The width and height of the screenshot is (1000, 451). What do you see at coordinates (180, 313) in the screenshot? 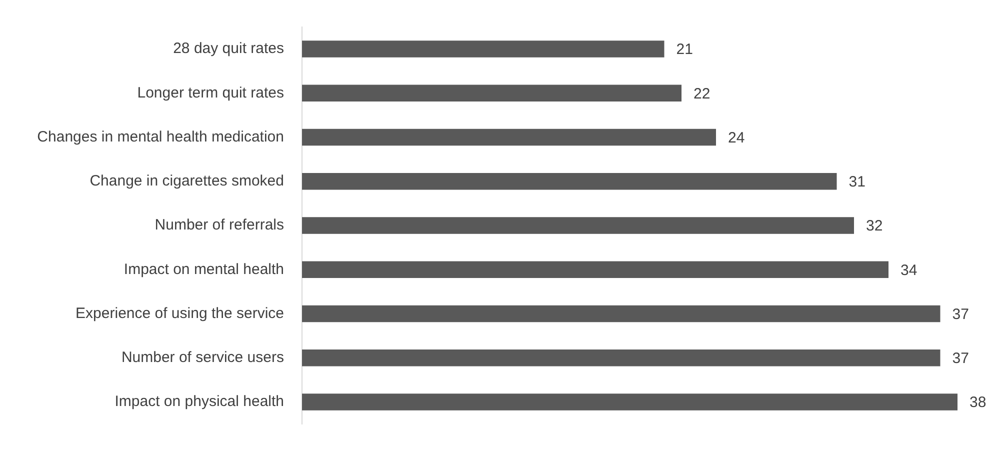
I see `y-tick-label: Experience of using the service` at bounding box center [180, 313].